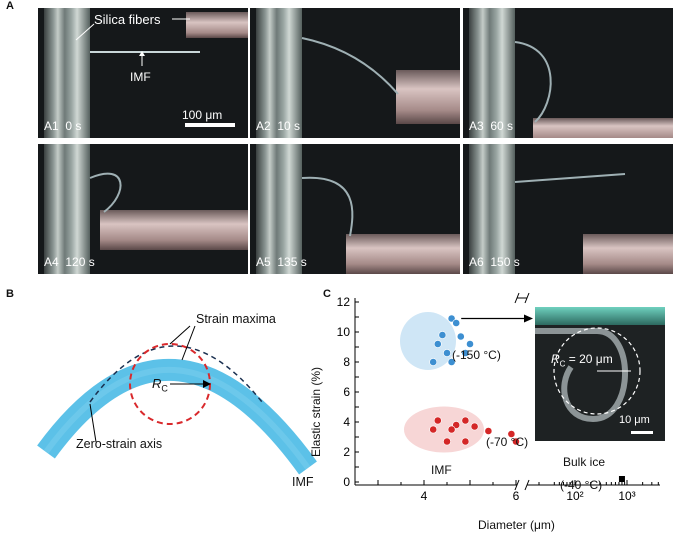 Image resolution: width=679 pixels, height=546 pixels. What do you see at coordinates (10, 6) in the screenshot?
I see `panel-a-label: A` at bounding box center [10, 6].